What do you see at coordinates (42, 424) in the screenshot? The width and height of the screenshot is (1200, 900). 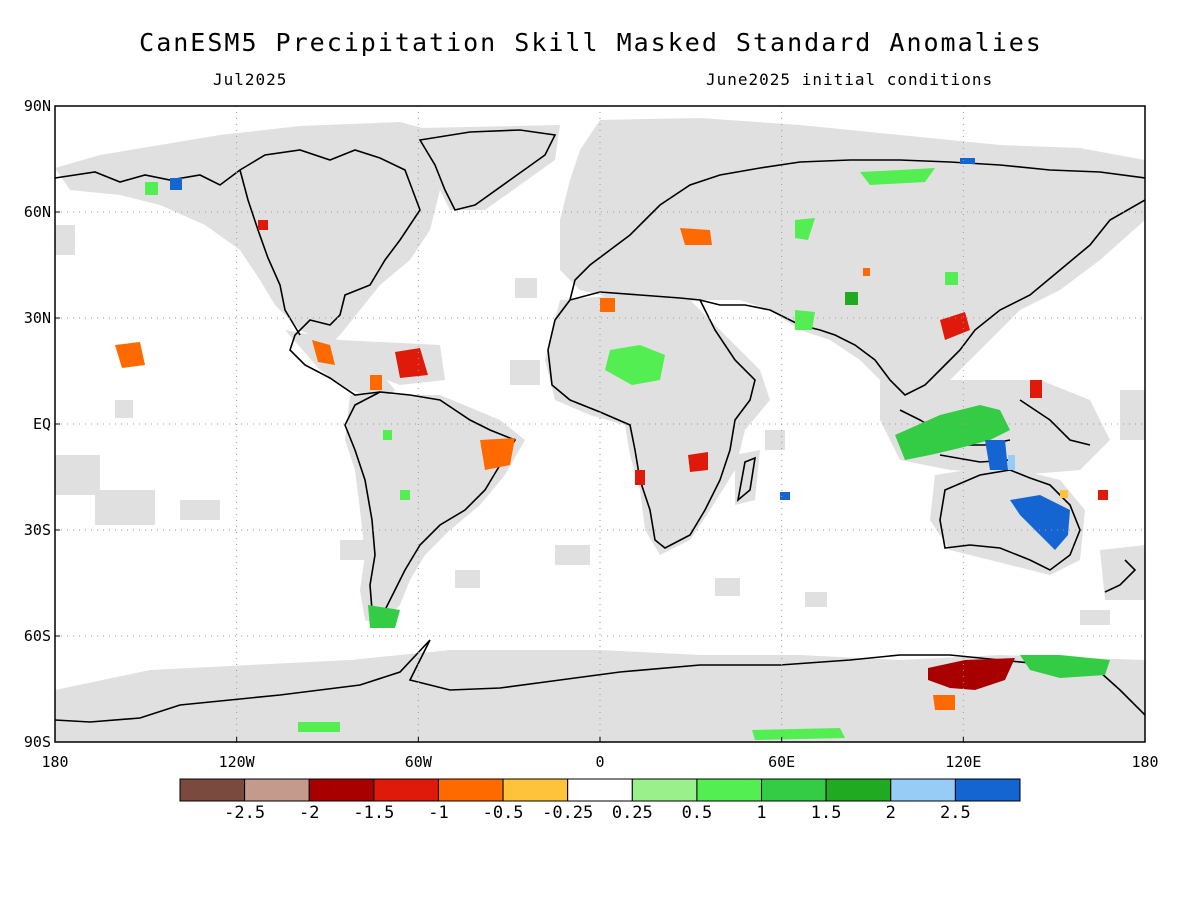 I see `lat-tick-label: EQ` at bounding box center [42, 424].